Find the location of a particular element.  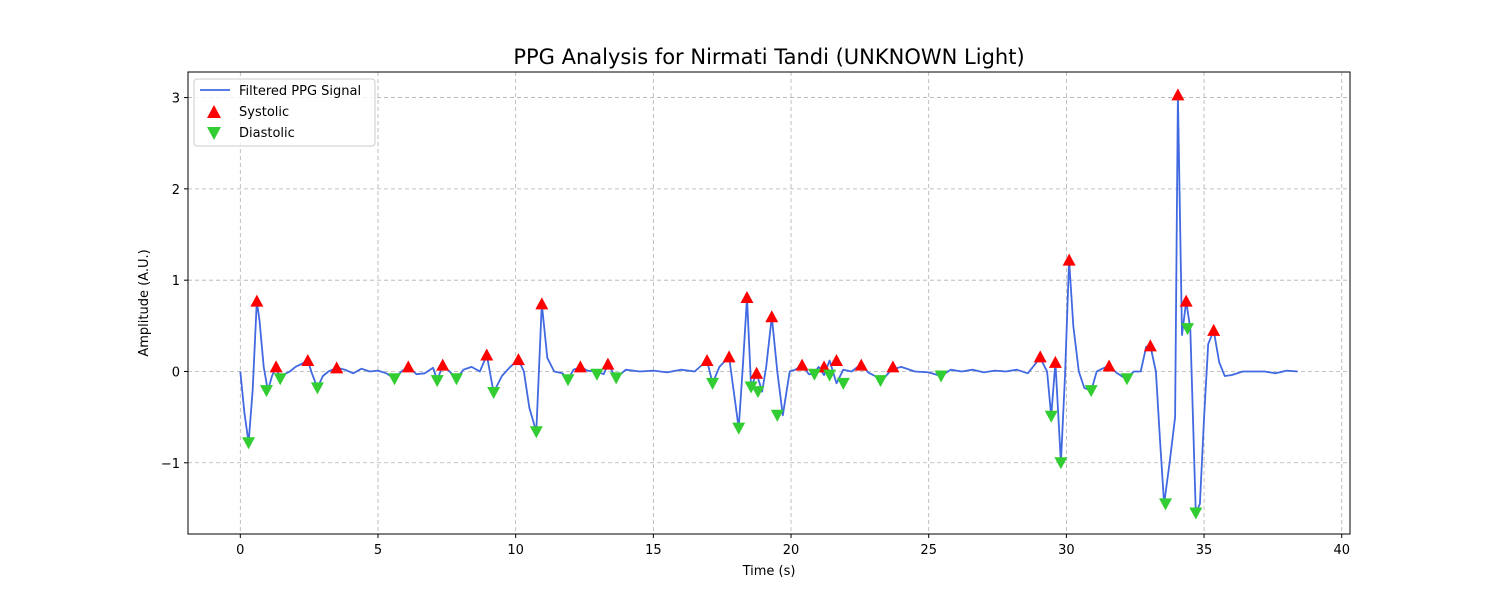

y-tick-label: 1 is located at coordinates (176, 281).